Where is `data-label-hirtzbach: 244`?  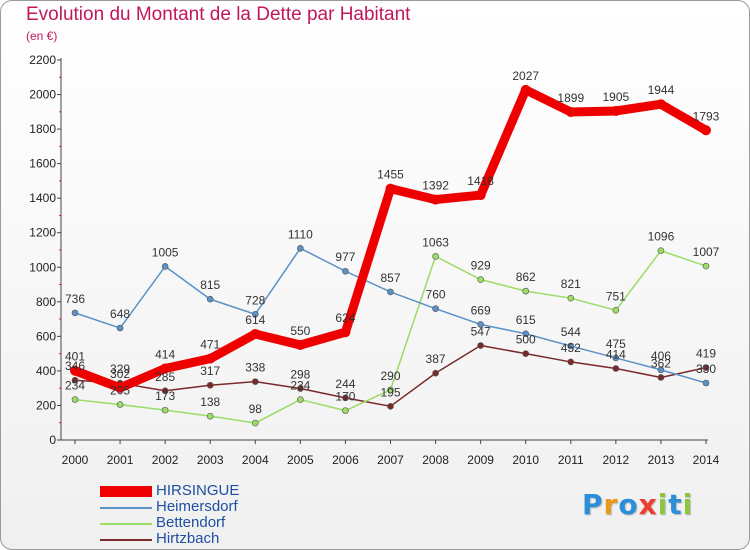
data-label-hirtzbach: 244 is located at coordinates (345, 384).